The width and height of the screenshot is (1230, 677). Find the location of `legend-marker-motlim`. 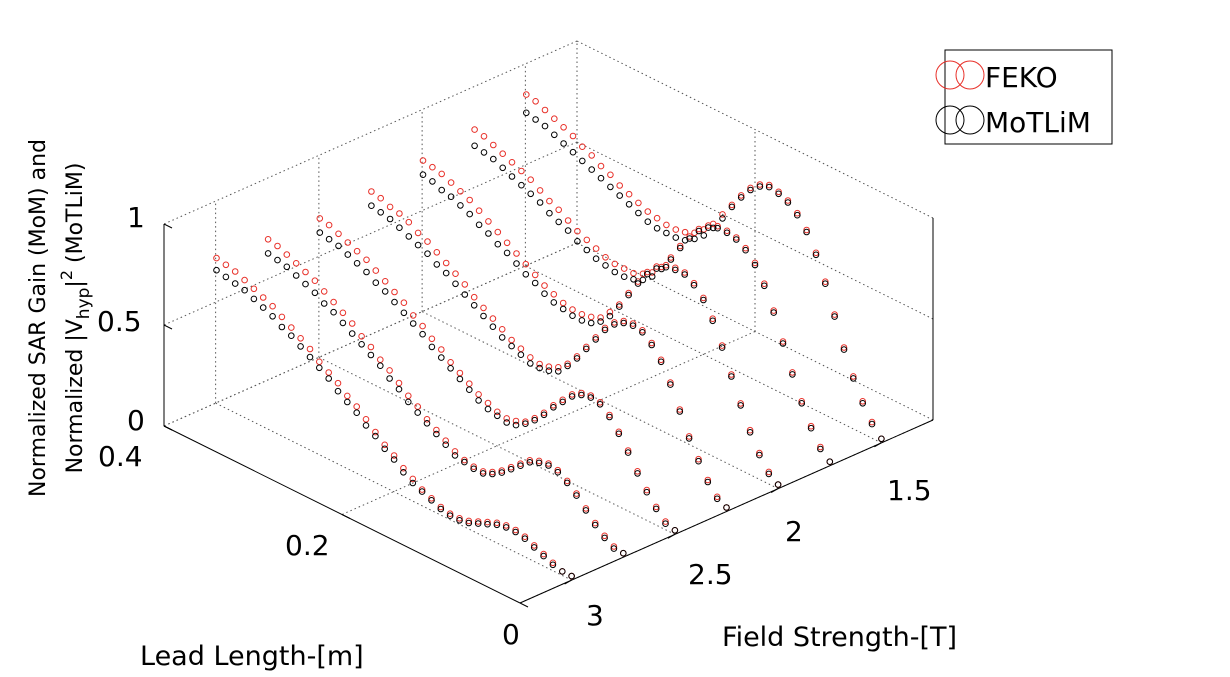

legend-marker-motlim is located at coordinates (950, 120).